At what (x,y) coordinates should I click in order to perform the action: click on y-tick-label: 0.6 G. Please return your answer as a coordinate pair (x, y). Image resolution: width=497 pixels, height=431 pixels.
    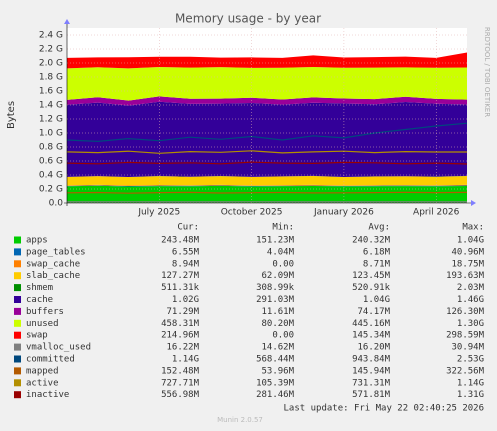
    Looking at the image, I should click on (51, 162).